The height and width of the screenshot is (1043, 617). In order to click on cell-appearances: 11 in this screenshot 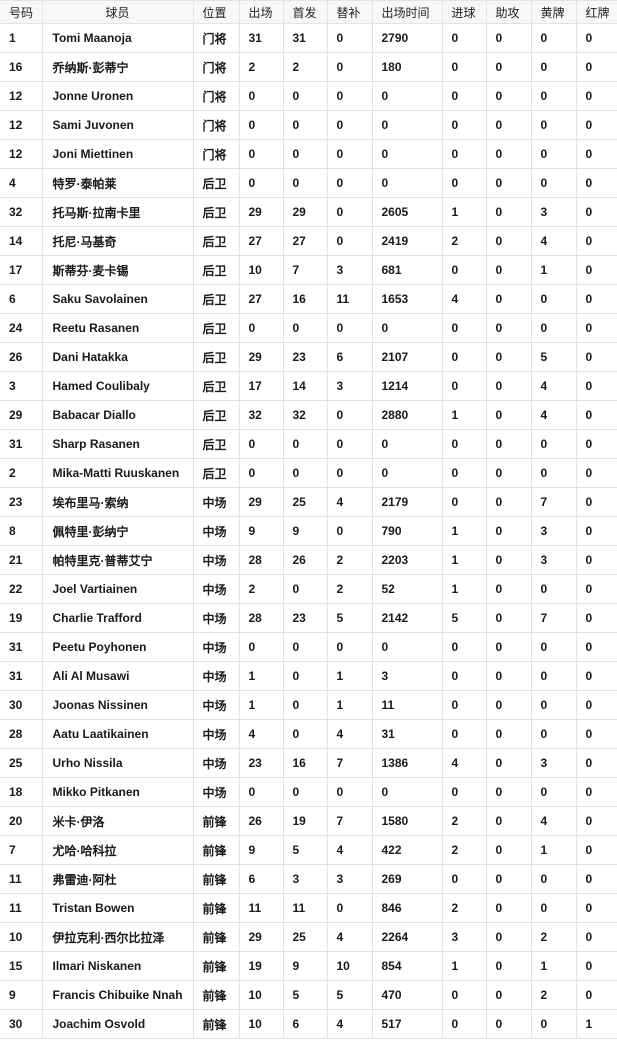, I will do `click(261, 908)`.